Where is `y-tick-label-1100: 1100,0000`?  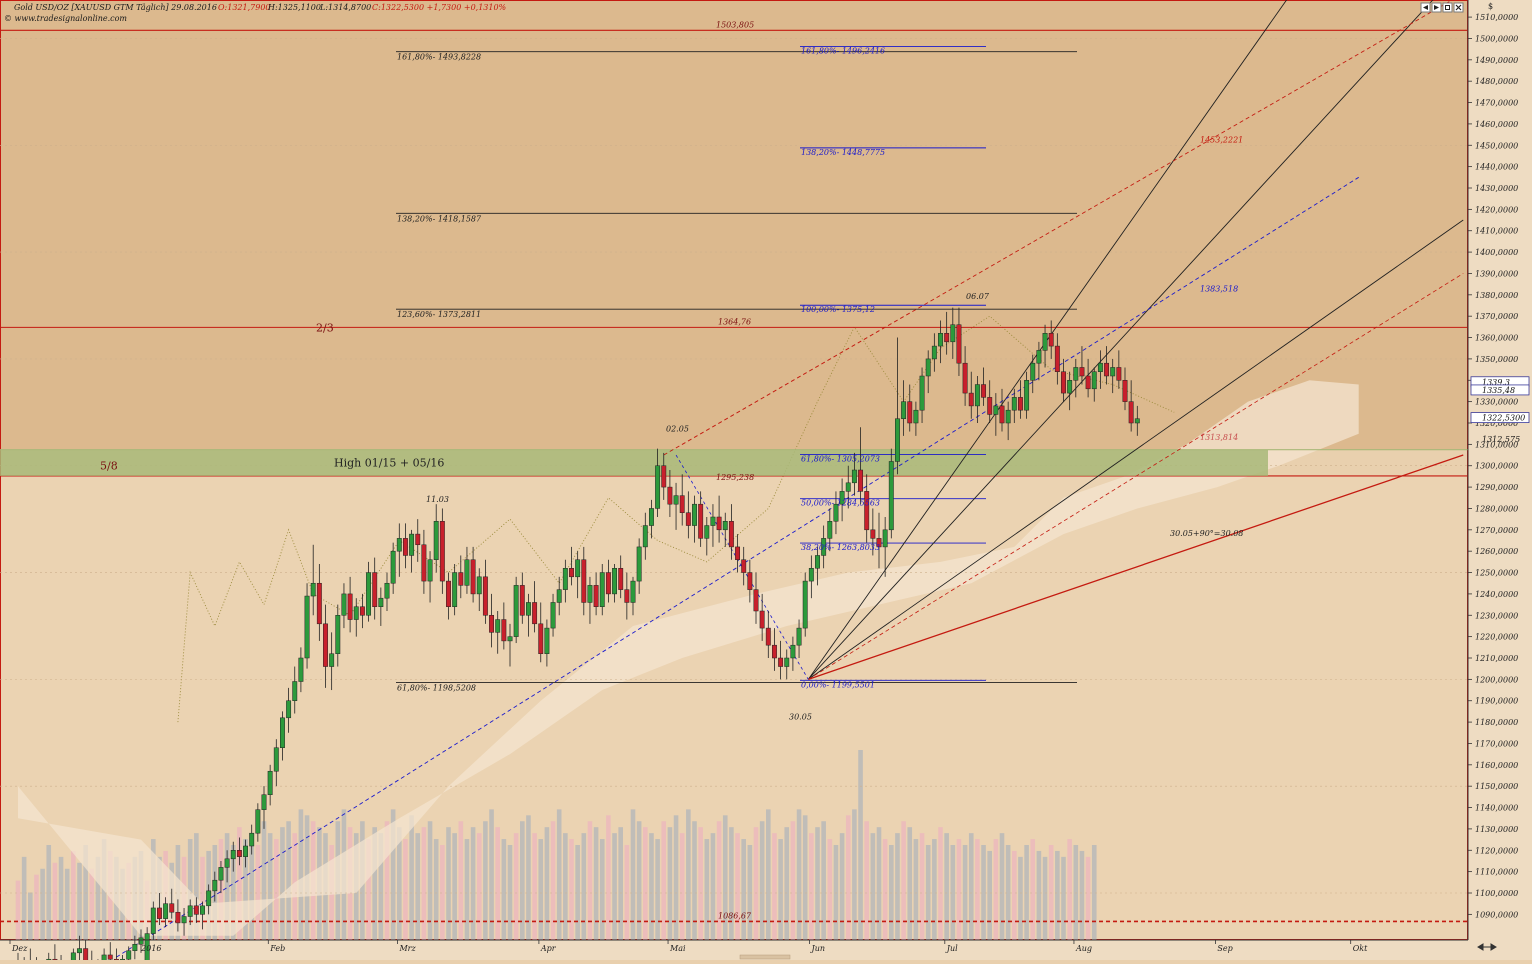
y-tick-label-1100: 1100,0000 is located at coordinates (1496, 893).